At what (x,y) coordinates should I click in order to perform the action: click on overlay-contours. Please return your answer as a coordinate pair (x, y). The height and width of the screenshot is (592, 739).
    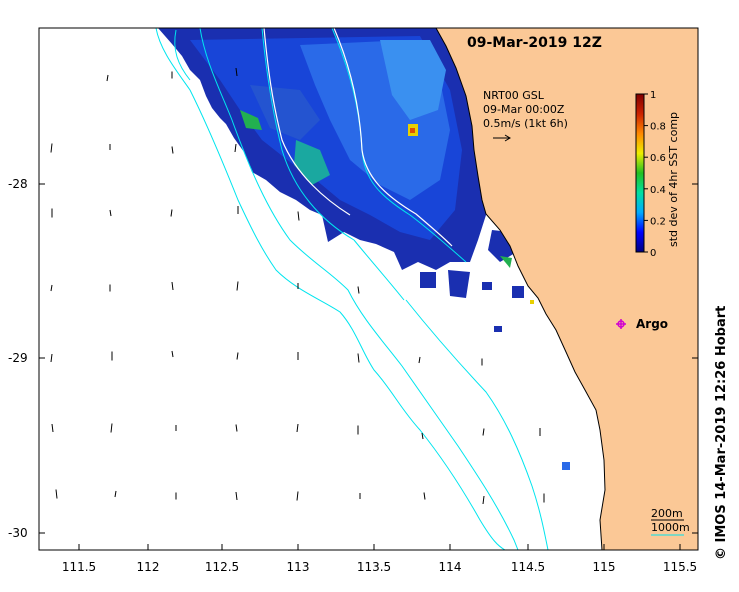
    Looking at the image, I should click on (358, 137).